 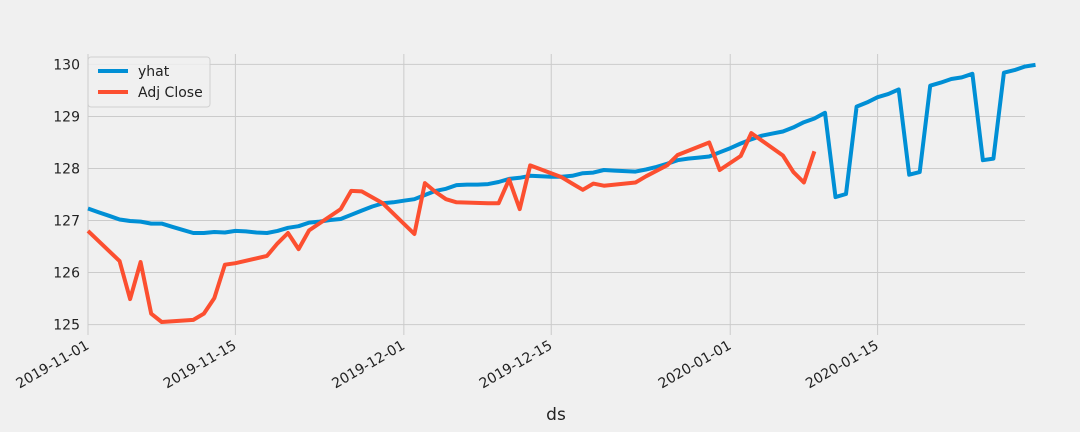 What do you see at coordinates (66, 65) in the screenshot?
I see `y-tick-label: 130` at bounding box center [66, 65].